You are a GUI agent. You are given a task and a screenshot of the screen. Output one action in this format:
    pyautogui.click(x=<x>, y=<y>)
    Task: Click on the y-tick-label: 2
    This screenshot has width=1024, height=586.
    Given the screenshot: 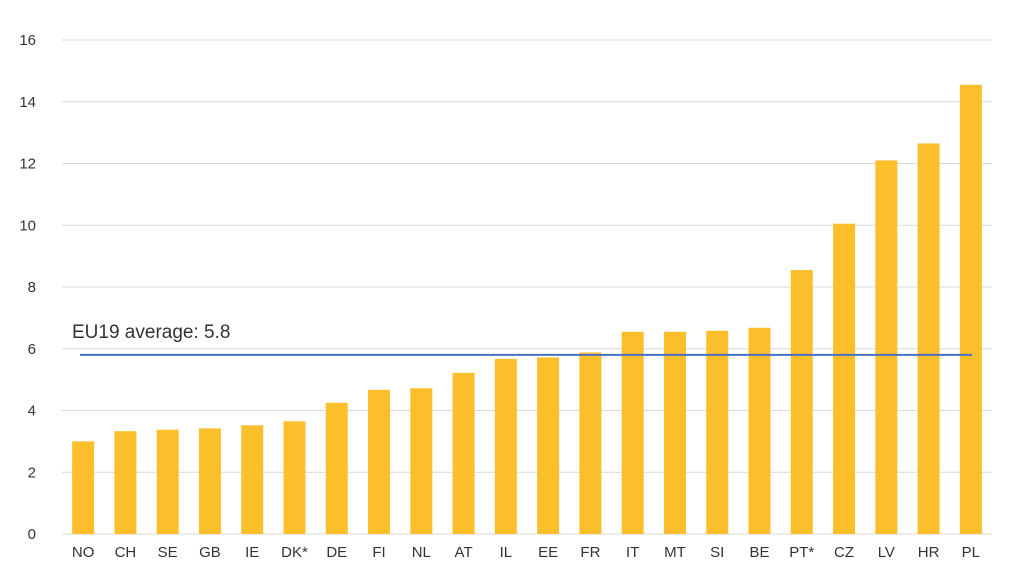 What is the action you would take?
    pyautogui.click(x=32, y=472)
    